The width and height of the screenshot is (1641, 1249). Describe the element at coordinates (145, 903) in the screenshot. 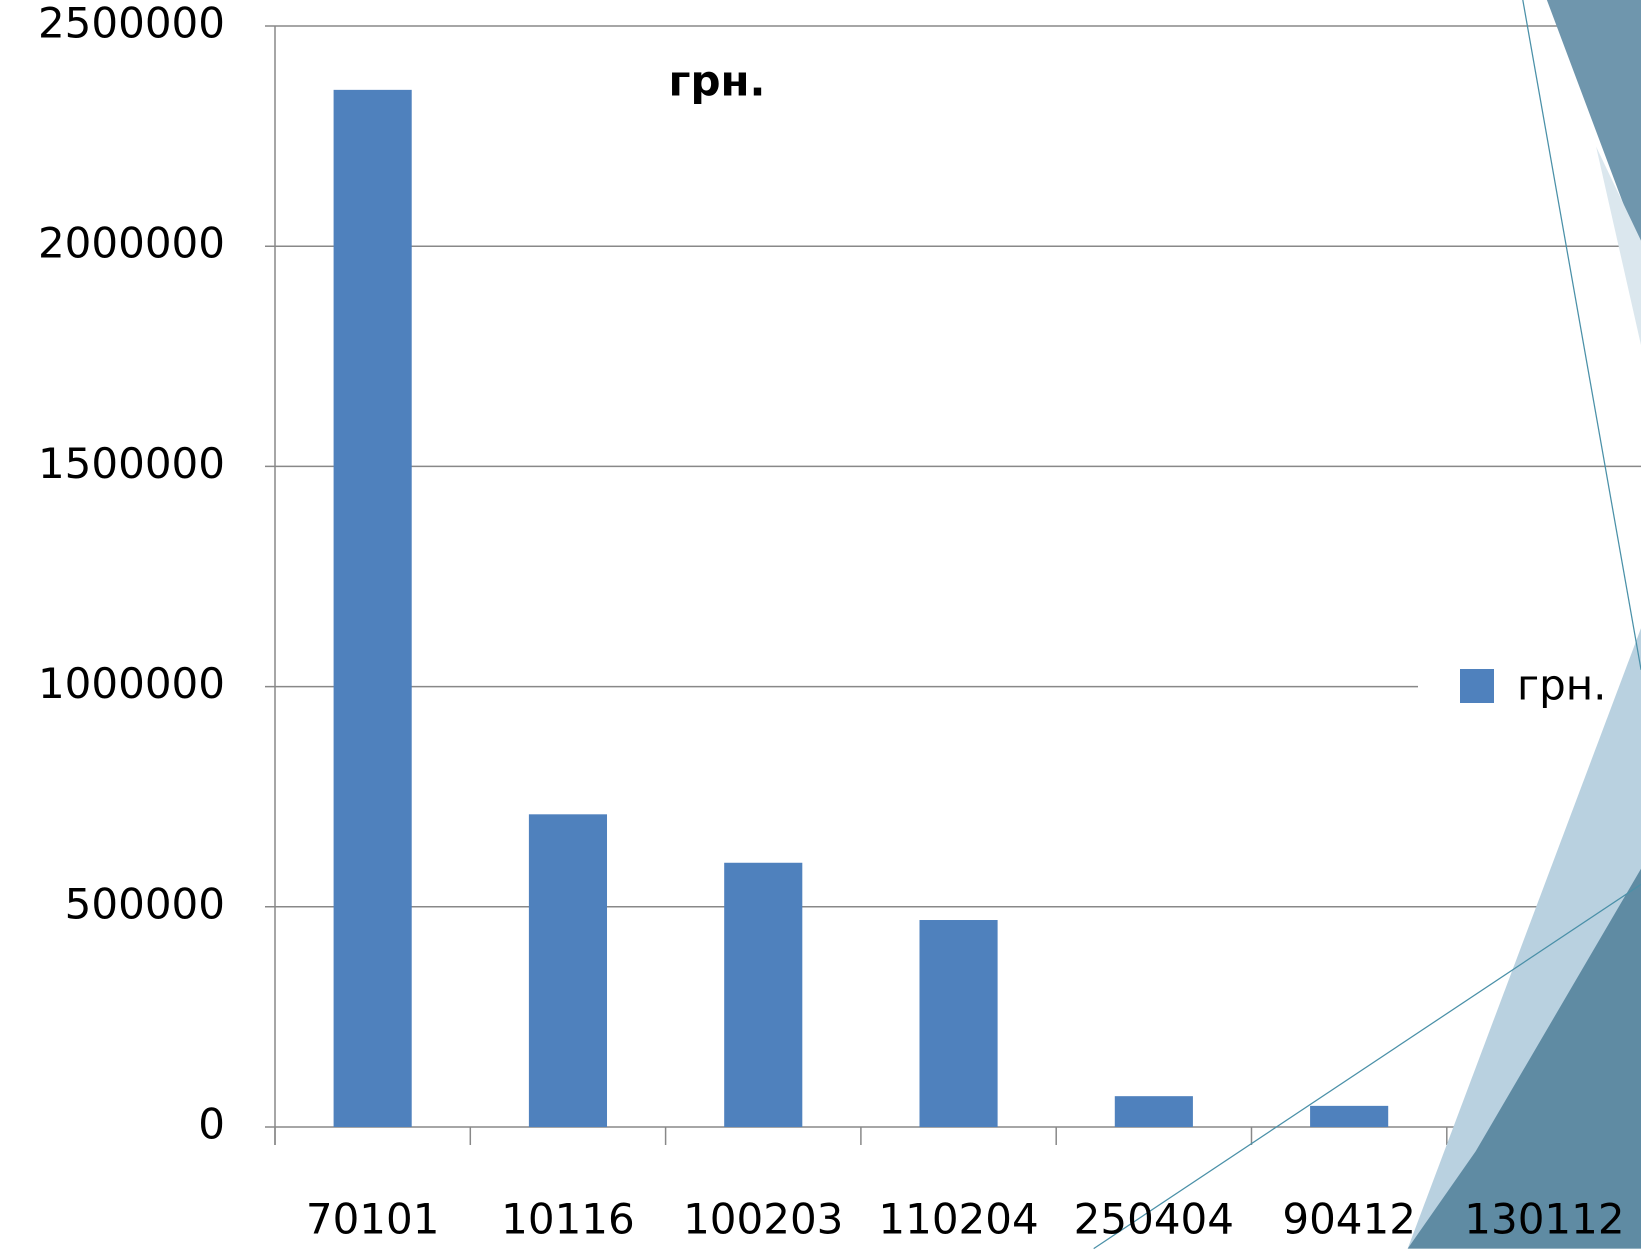

I see `y-tick-label: 500000` at that location.